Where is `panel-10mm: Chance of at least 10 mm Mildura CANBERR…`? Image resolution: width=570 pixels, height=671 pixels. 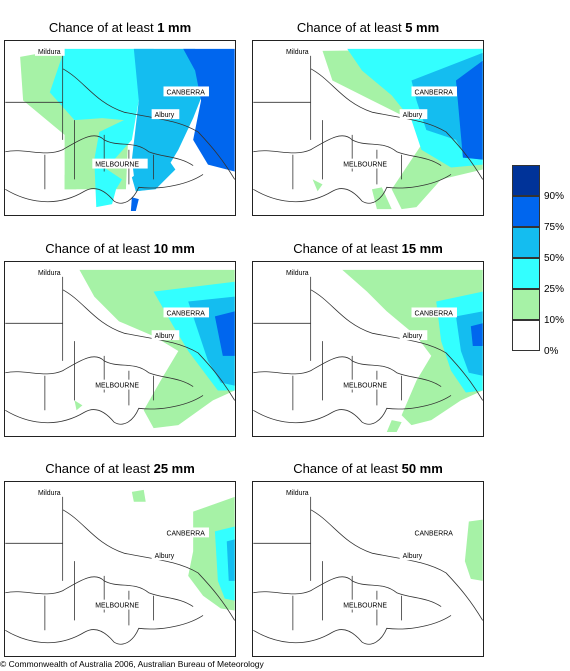
panel-10mm: Chance of at least 10 mm Mildura CANBERR… is located at coordinates (120, 337).